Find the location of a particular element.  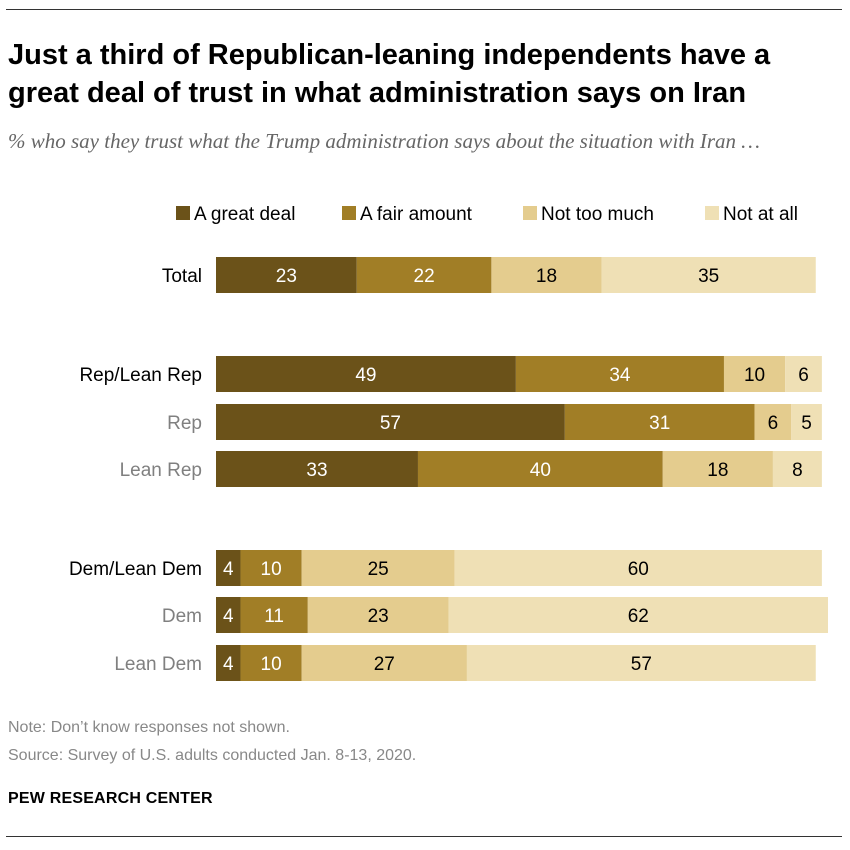

data-label: 11 is located at coordinates (274, 616).